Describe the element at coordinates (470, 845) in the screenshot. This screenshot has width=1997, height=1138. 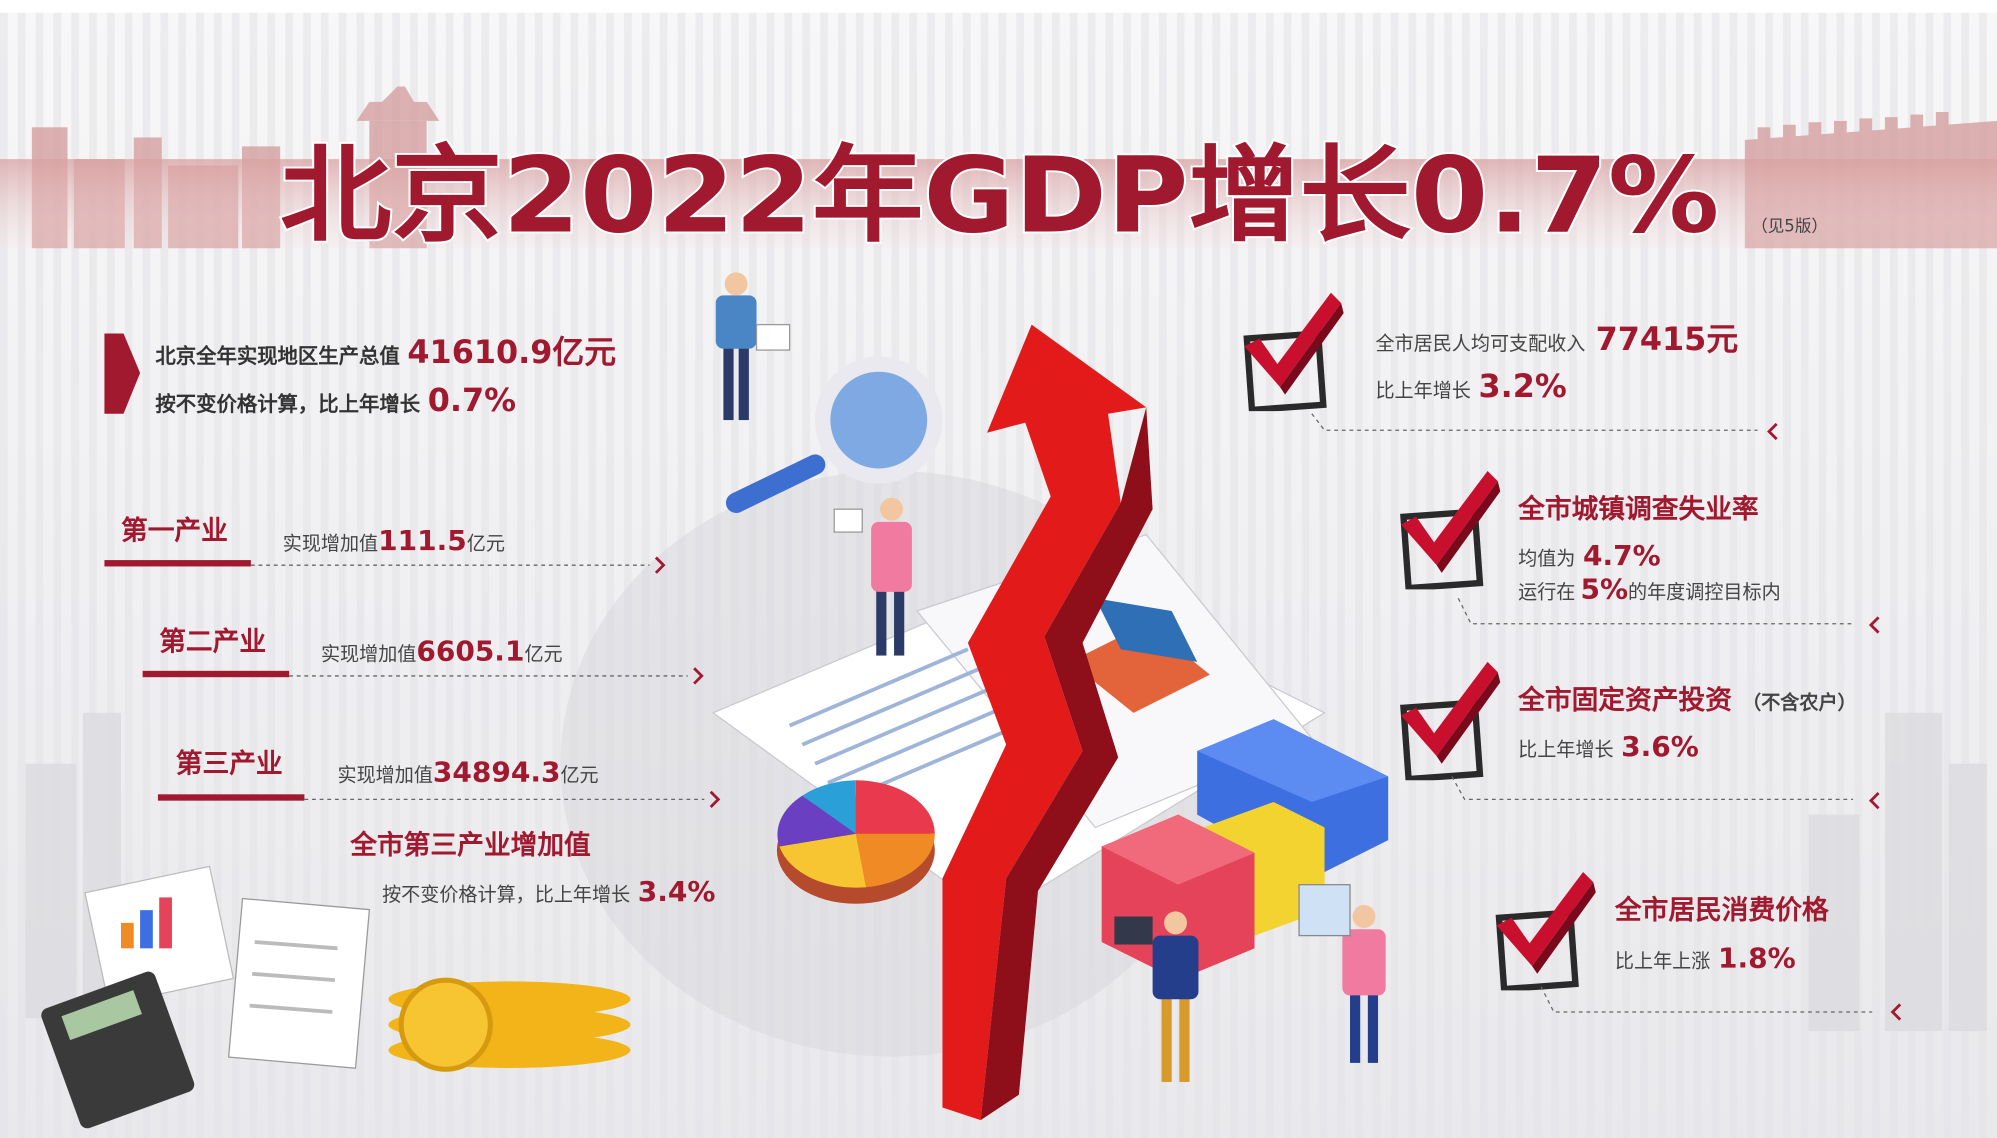
I see `tertiary-title: 全市第三产业增加值` at that location.